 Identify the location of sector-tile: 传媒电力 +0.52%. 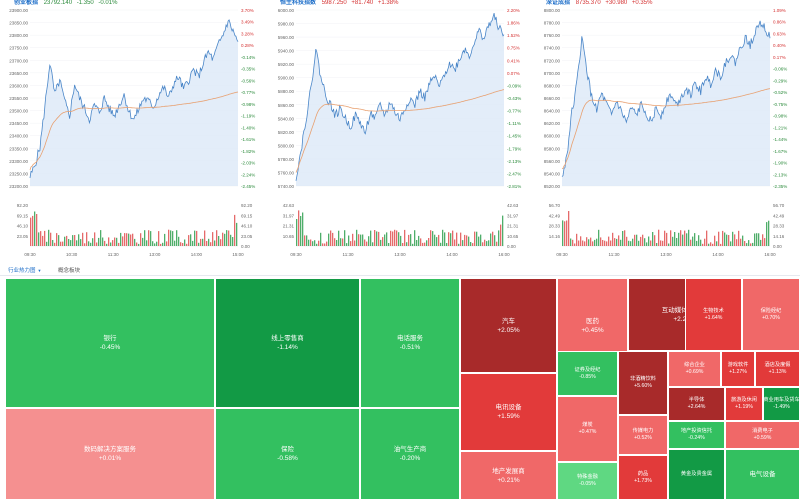
(643, 435).